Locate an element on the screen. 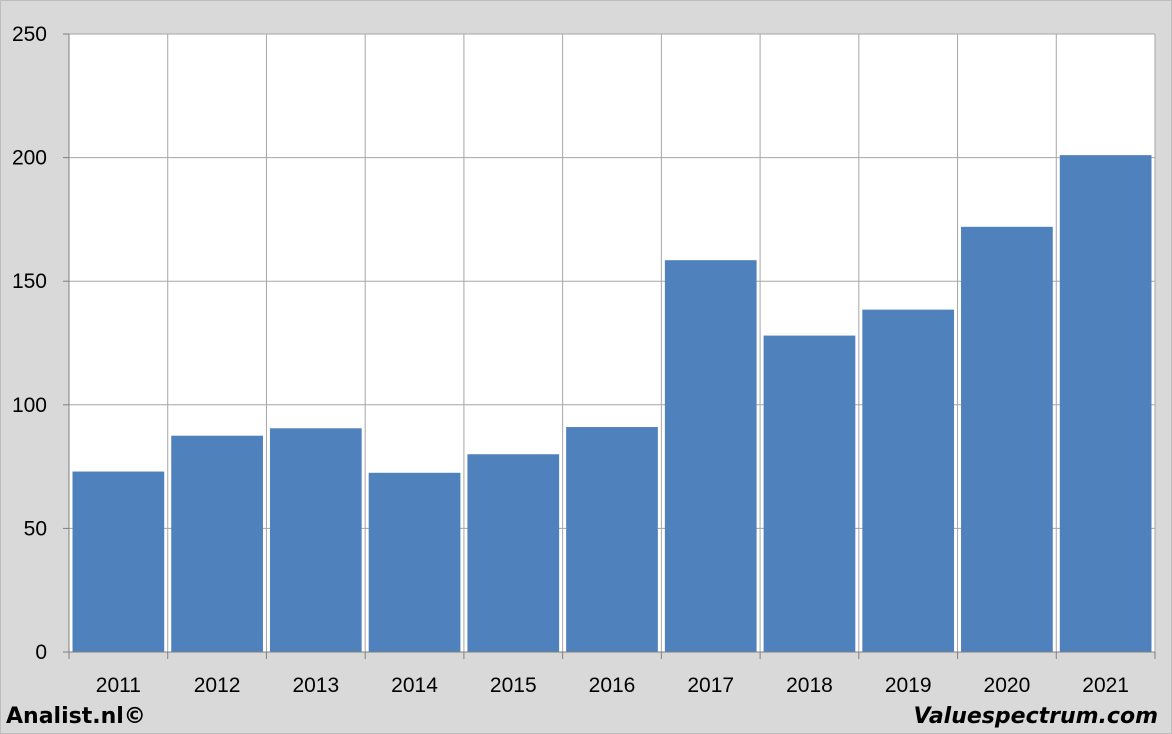 This screenshot has height=734, width=1172. x-tick-label: 2016 is located at coordinates (612, 685).